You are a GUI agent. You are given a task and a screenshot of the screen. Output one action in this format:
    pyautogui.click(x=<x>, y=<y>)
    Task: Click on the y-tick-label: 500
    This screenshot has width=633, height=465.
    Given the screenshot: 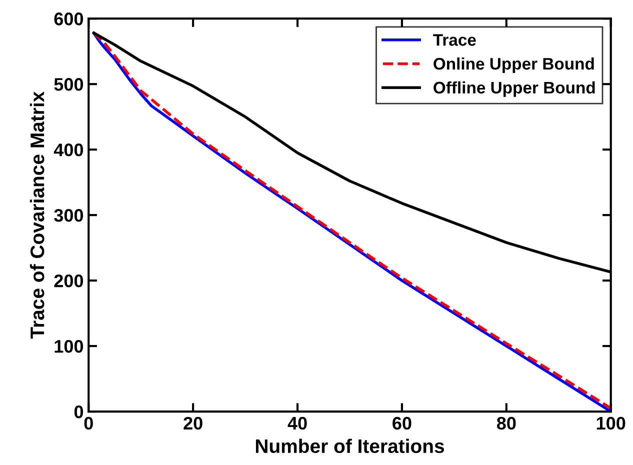 What is the action you would take?
    pyautogui.click(x=69, y=84)
    